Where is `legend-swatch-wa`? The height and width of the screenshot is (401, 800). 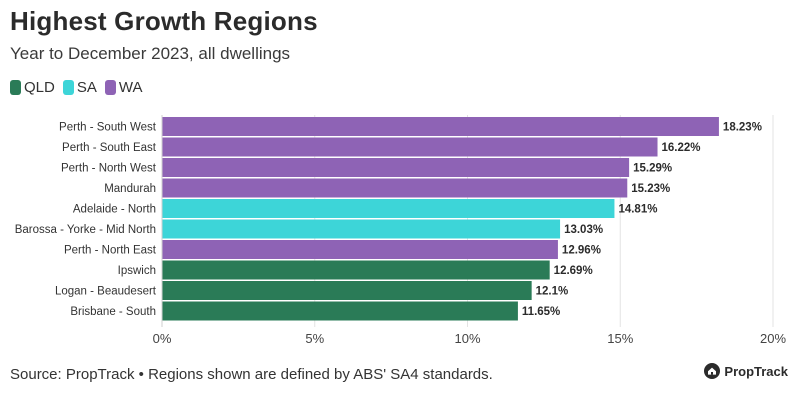
legend-swatch-wa is located at coordinates (110, 87).